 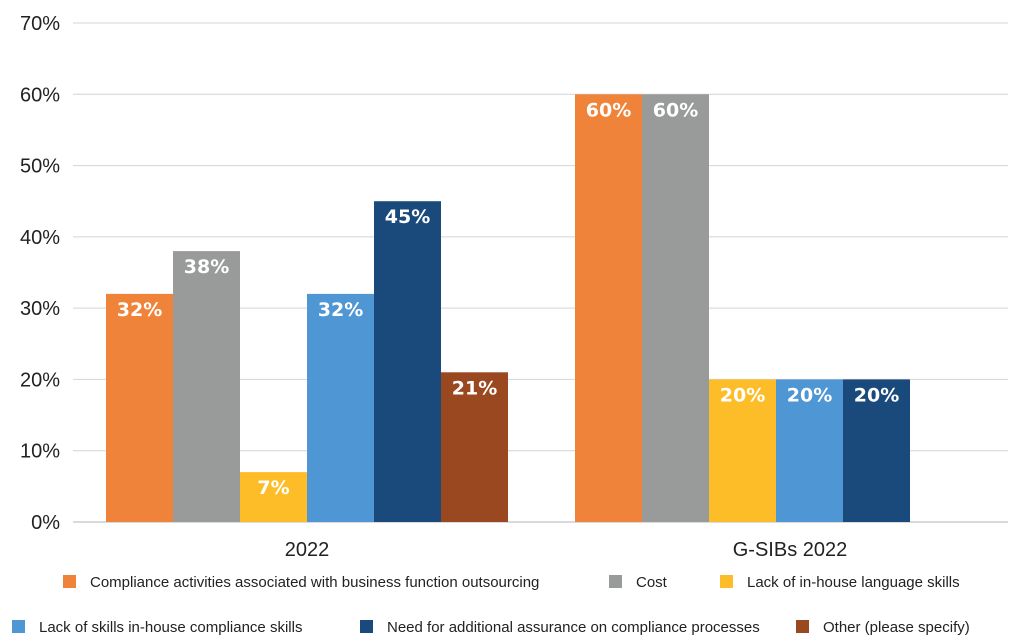 I want to click on data-label: 7%, so click(x=273, y=488).